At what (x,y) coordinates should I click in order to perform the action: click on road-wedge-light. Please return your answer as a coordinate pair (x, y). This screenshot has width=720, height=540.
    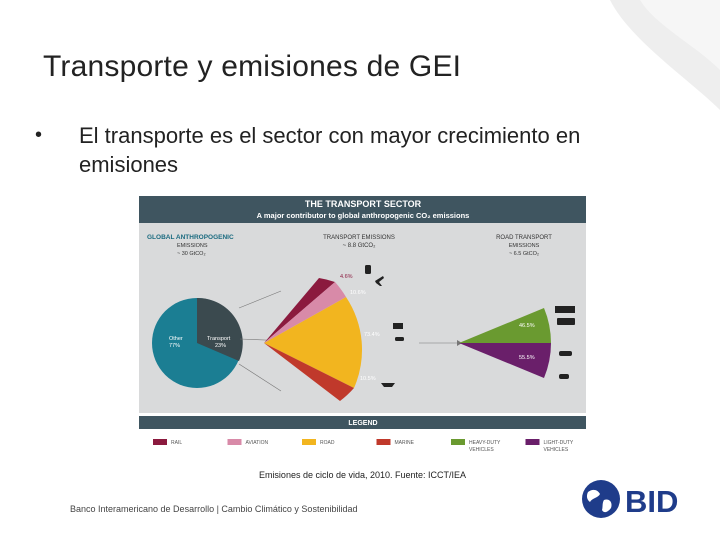
    Looking at the image, I should click on (505, 360).